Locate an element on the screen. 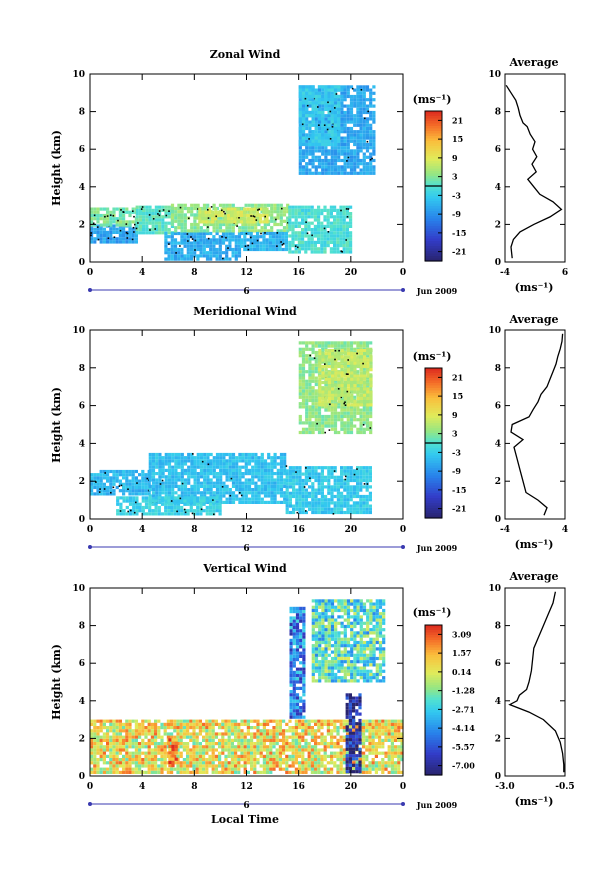 The height and width of the screenshot is (873, 616). y-tick-label: 4 is located at coordinates (82, 188).